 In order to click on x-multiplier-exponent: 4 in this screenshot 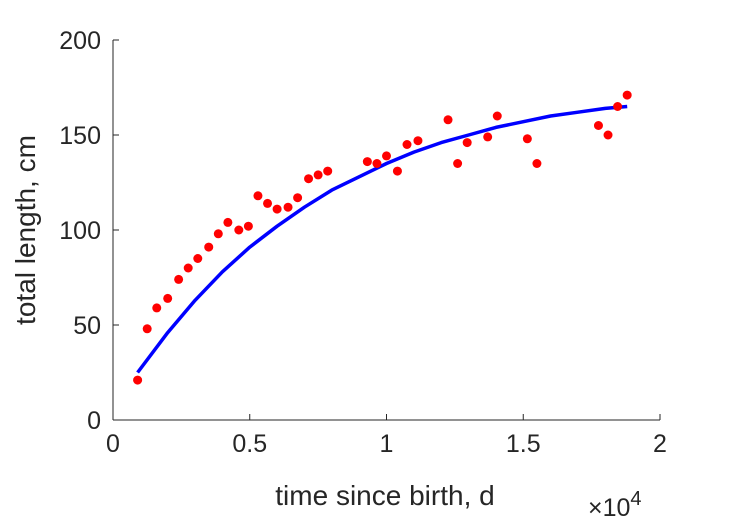, I will do `click(635, 499)`.